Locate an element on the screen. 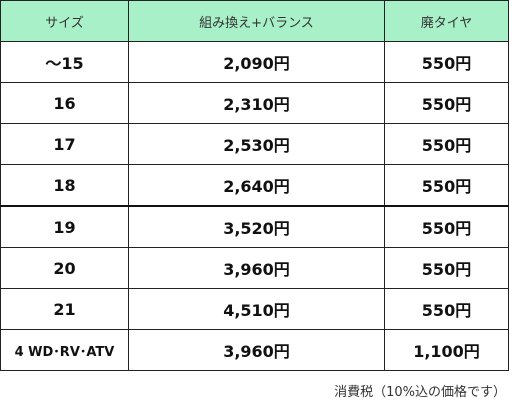 The width and height of the screenshot is (512, 415). disposal-price-cell: 1,100円 is located at coordinates (446, 350).